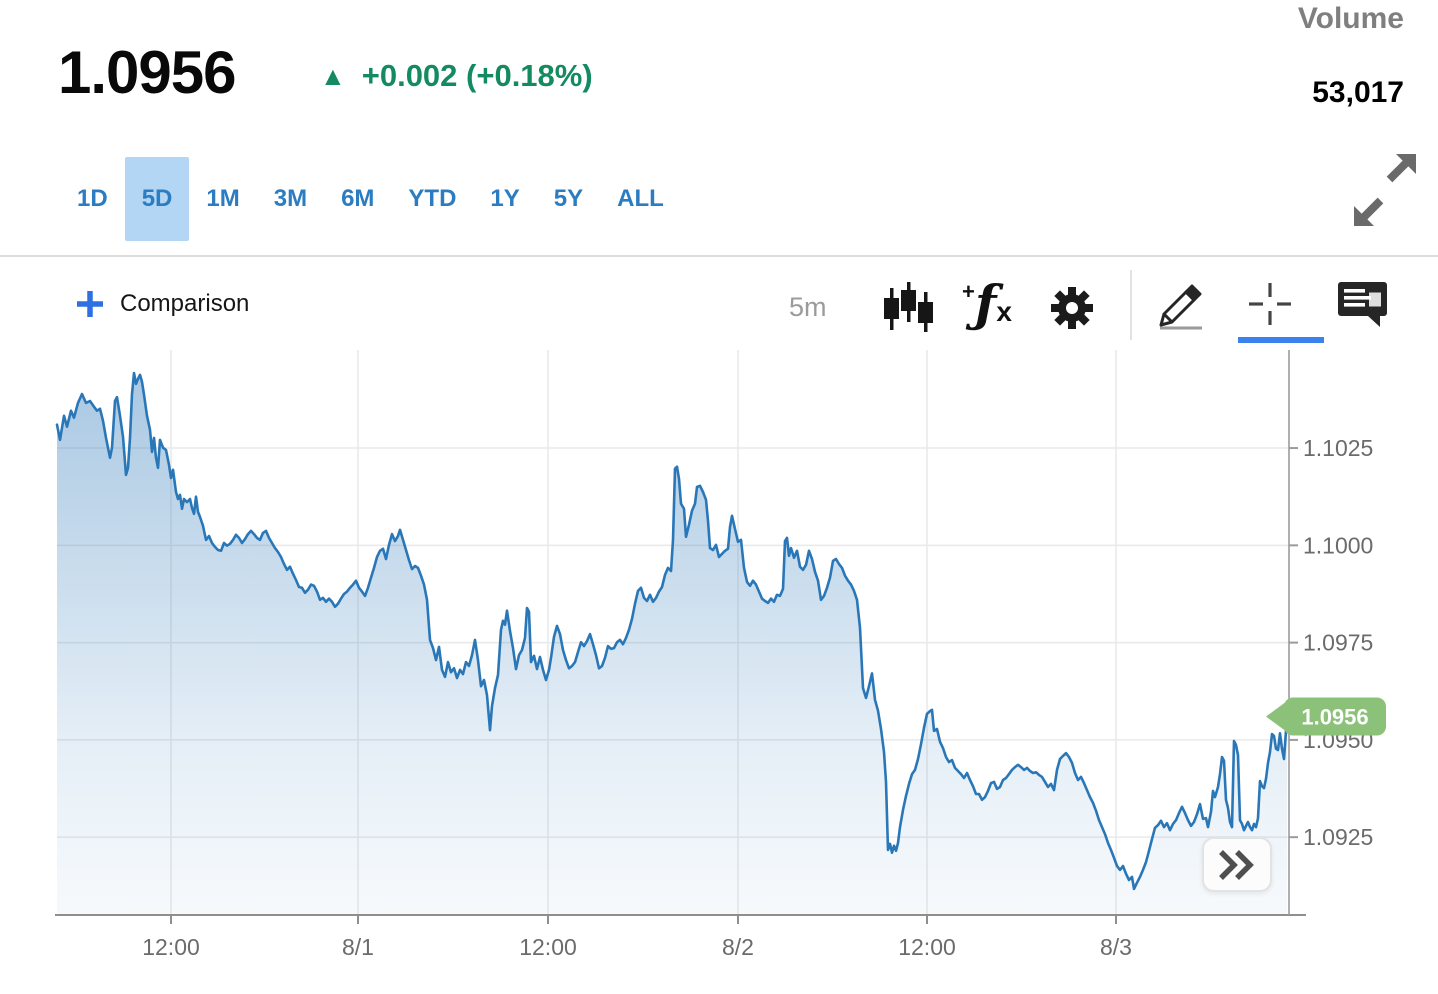 The image size is (1438, 994). I want to click on price-flag-label: 1.0956, so click(1334, 717).